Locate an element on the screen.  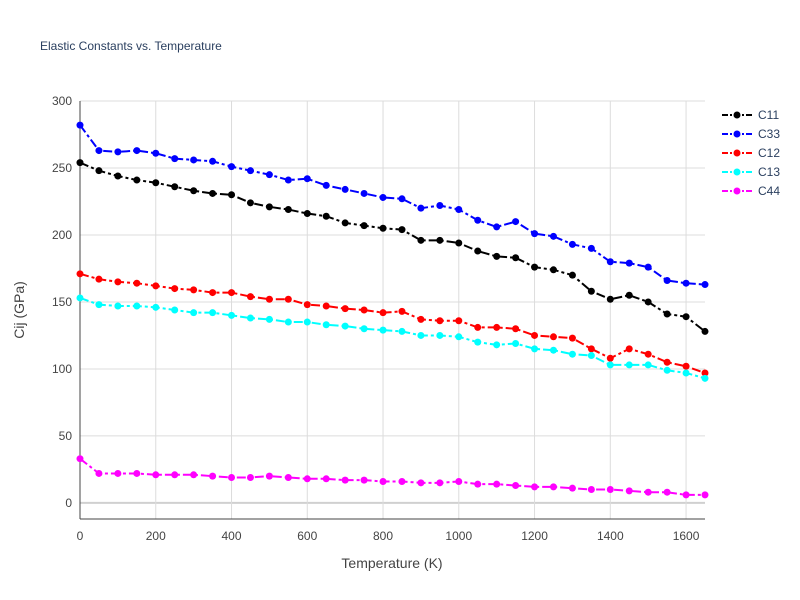
x-tick-label: 400 is located at coordinates (231, 536).